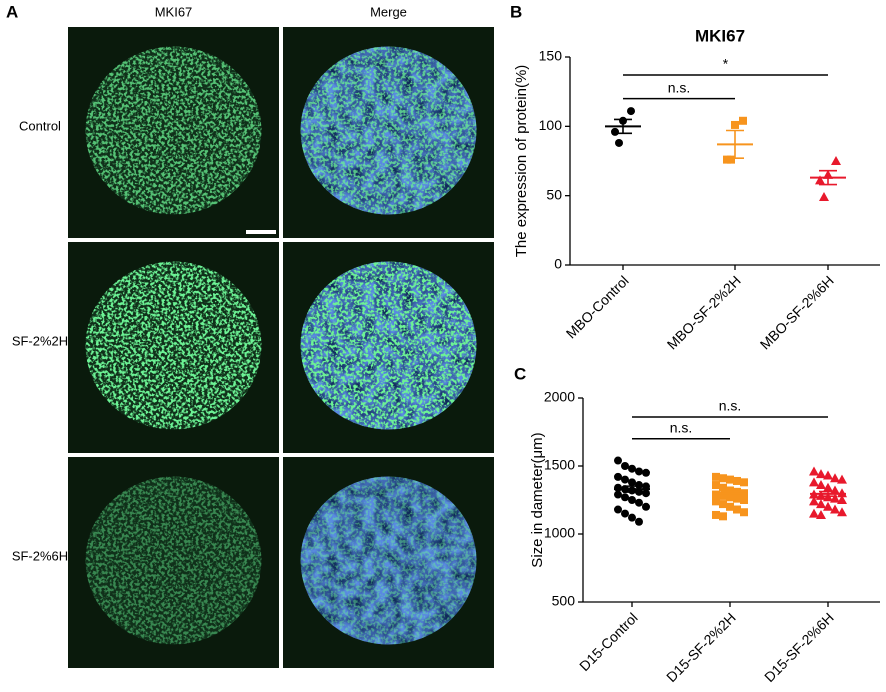 The height and width of the screenshot is (692, 886). Describe the element at coordinates (40, 555) in the screenshot. I see `row-label: SF-2%6H` at that location.